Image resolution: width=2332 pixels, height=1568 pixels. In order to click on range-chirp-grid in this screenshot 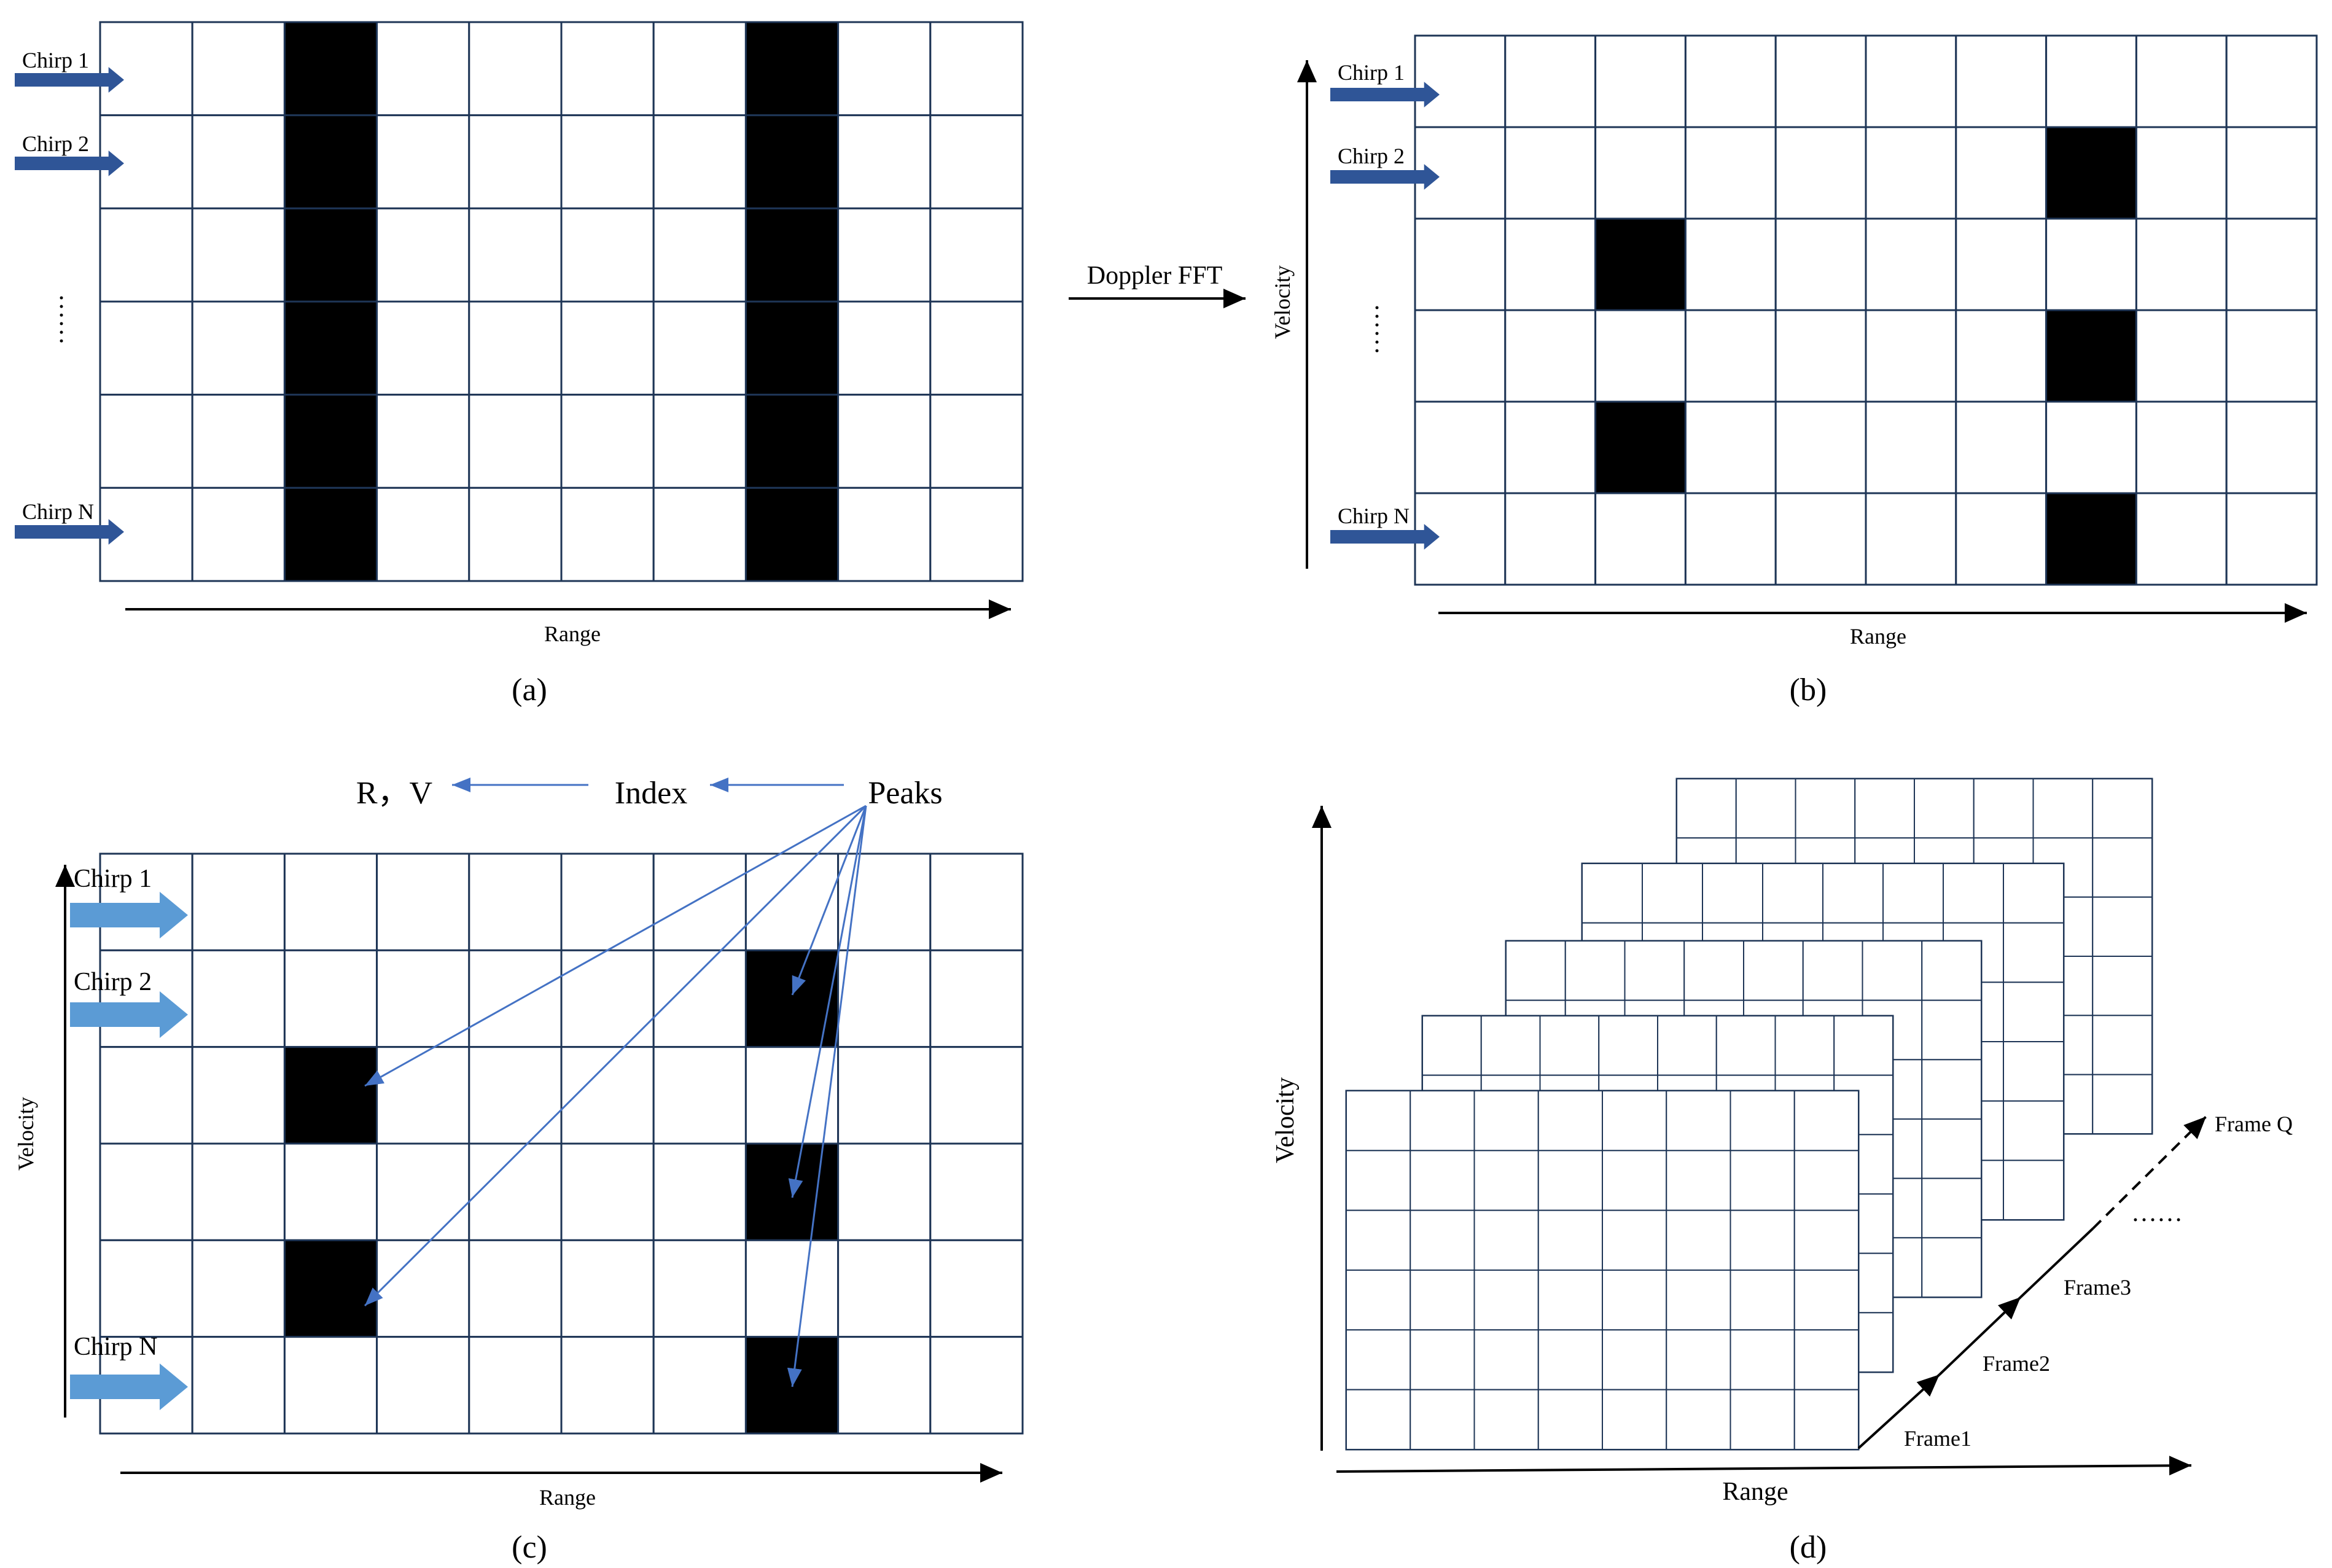, I will do `click(561, 301)`.